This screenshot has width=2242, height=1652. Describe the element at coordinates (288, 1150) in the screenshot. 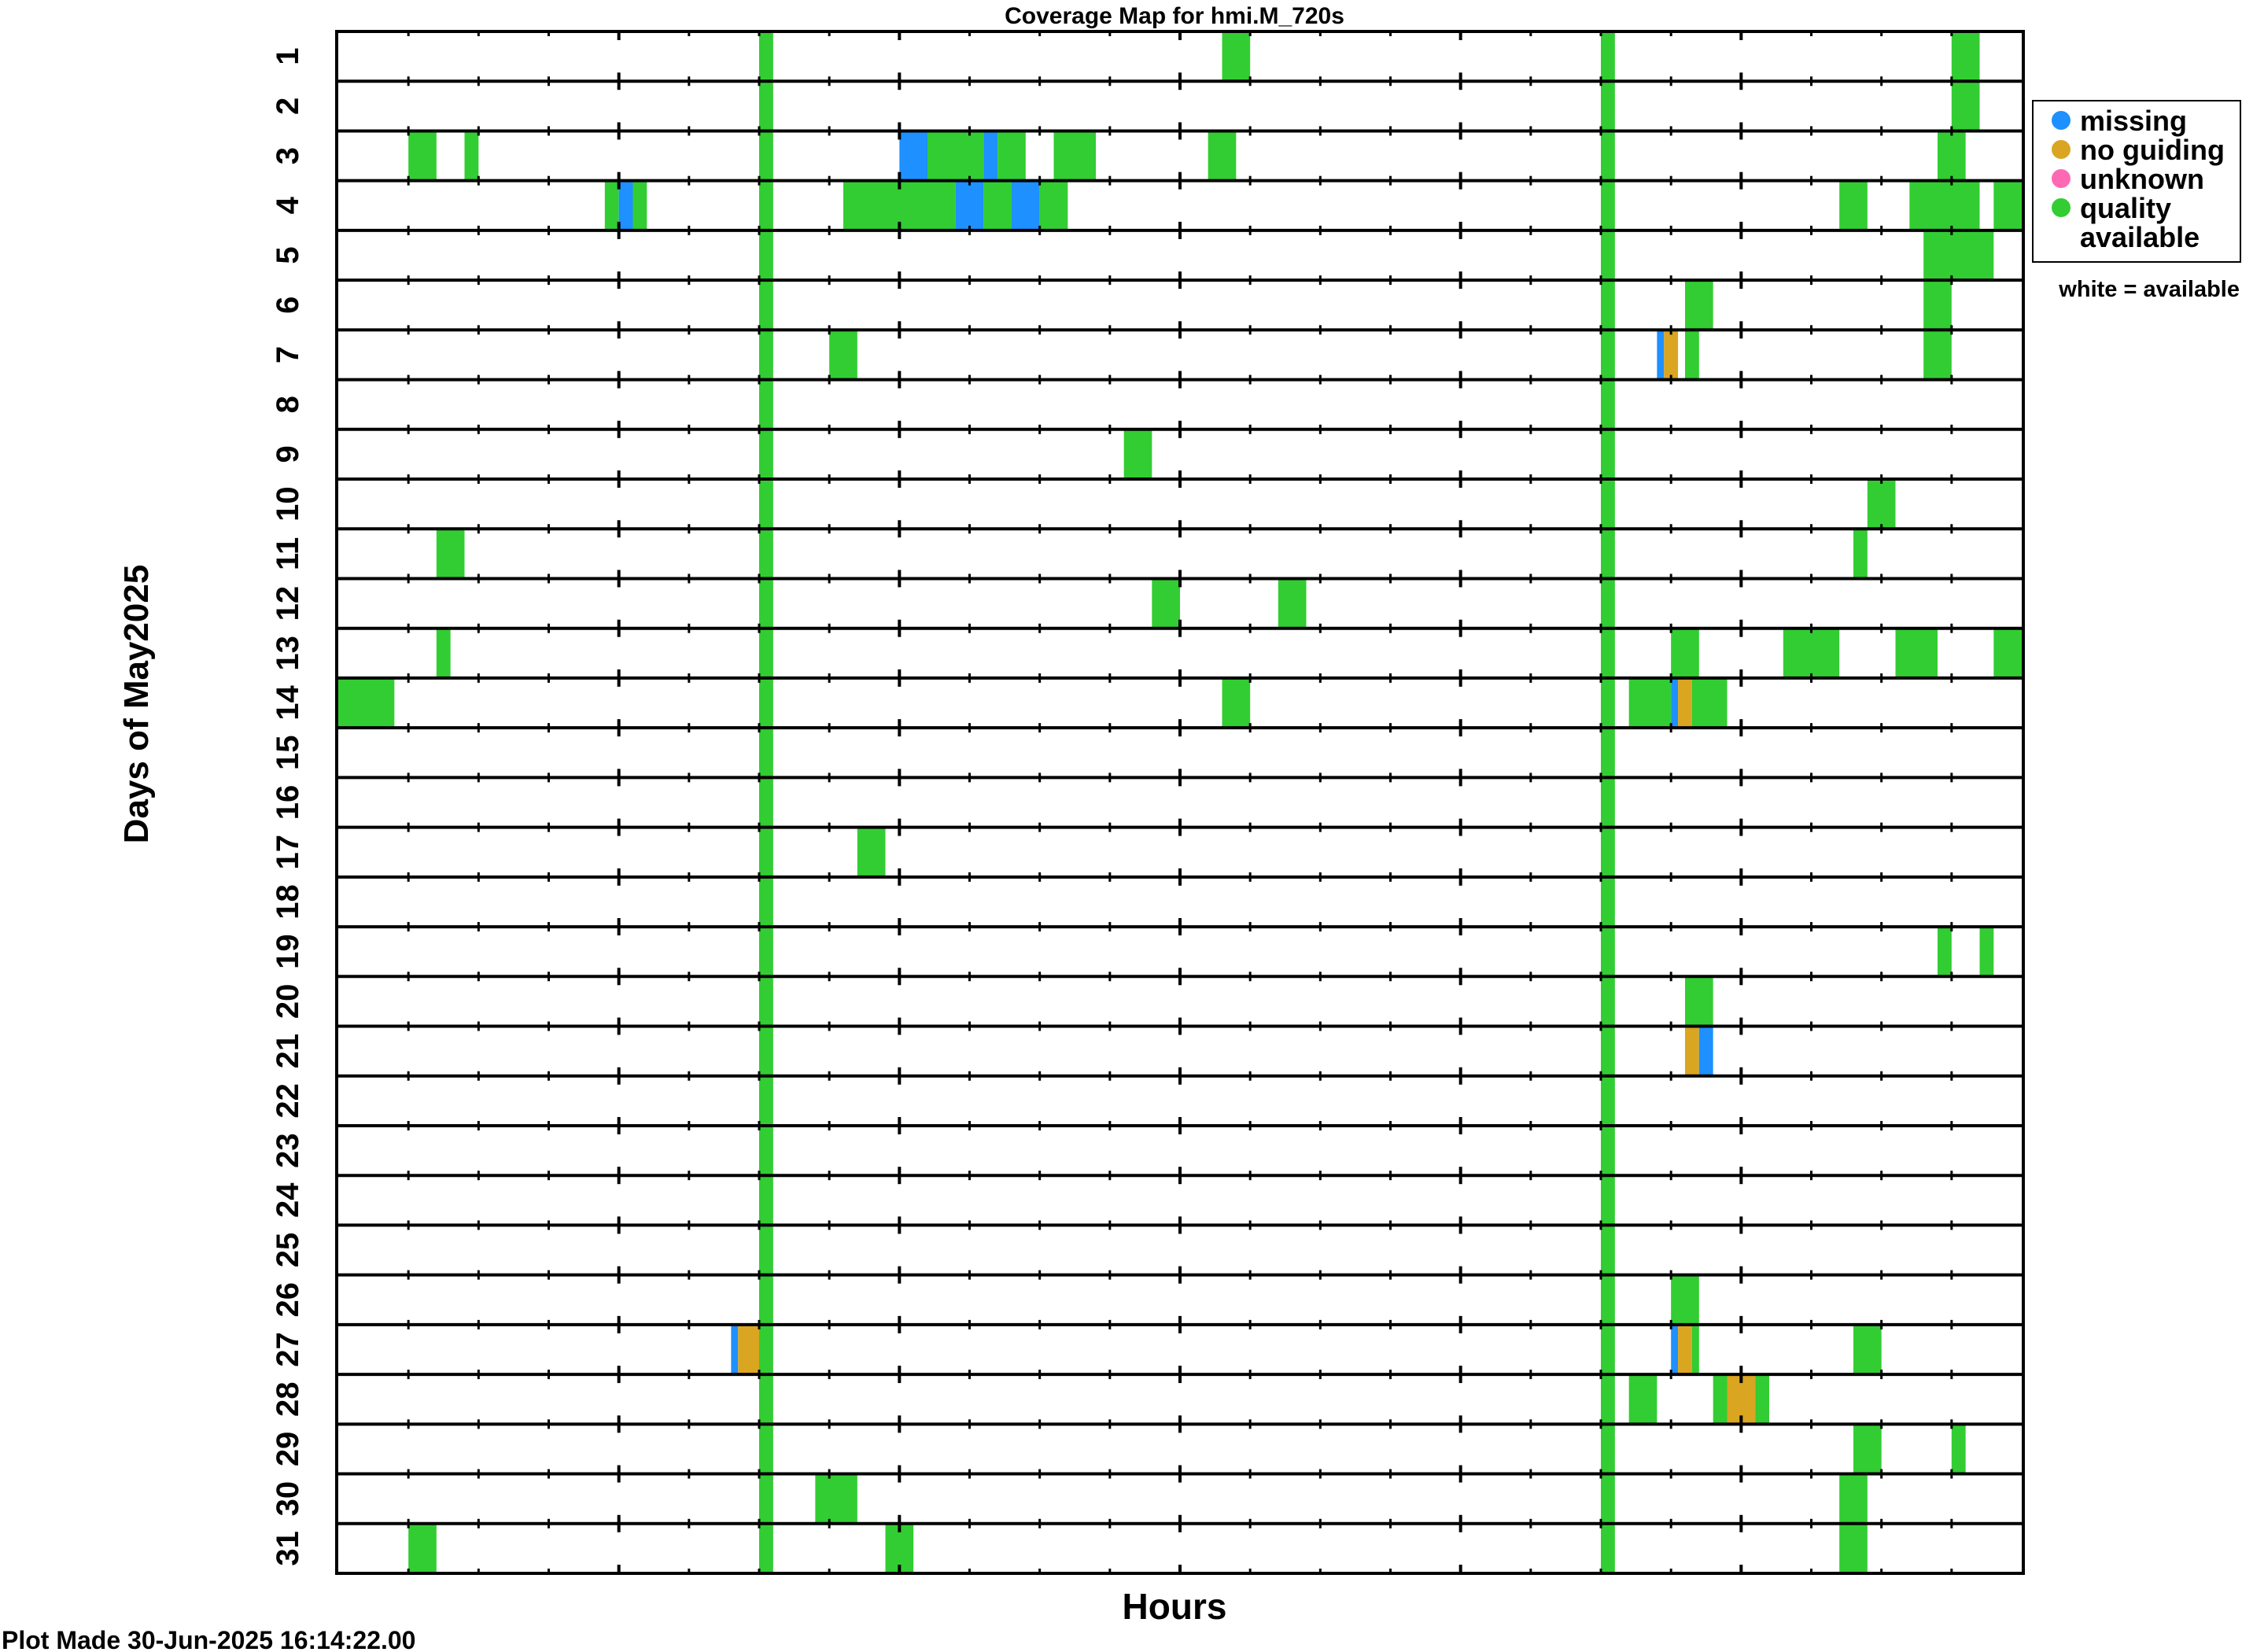

I see `day-label-23: 23` at that location.